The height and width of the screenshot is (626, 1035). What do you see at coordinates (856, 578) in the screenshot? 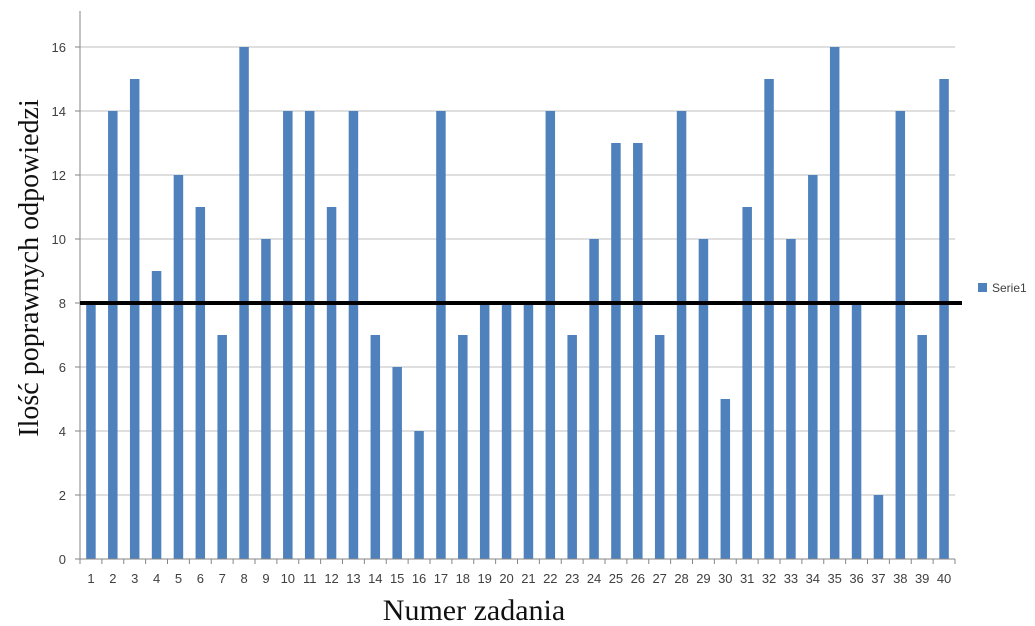
I see `x-tick-label: 36` at bounding box center [856, 578].